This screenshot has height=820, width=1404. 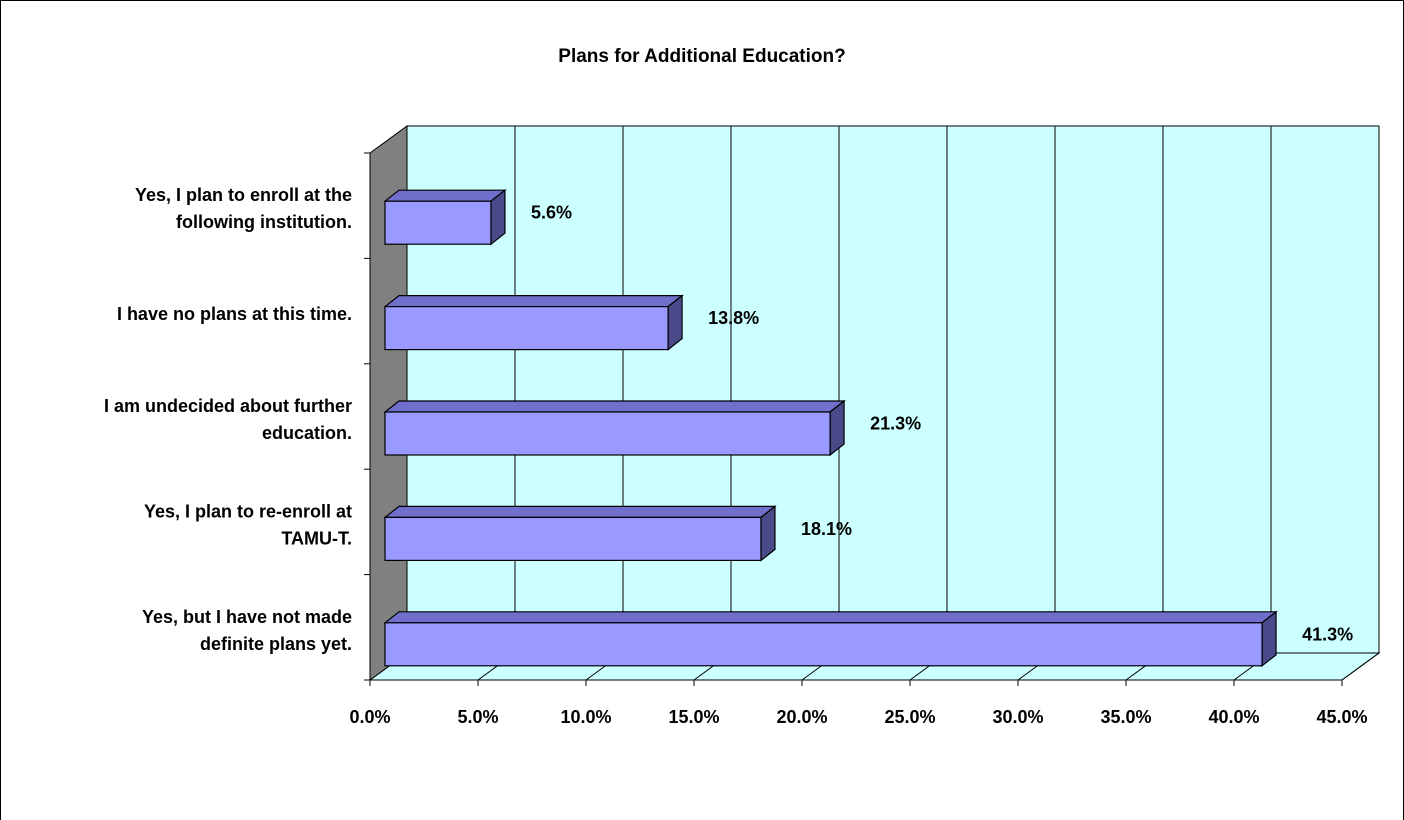 I want to click on category-label: I am undecided about further, so click(x=228, y=406).